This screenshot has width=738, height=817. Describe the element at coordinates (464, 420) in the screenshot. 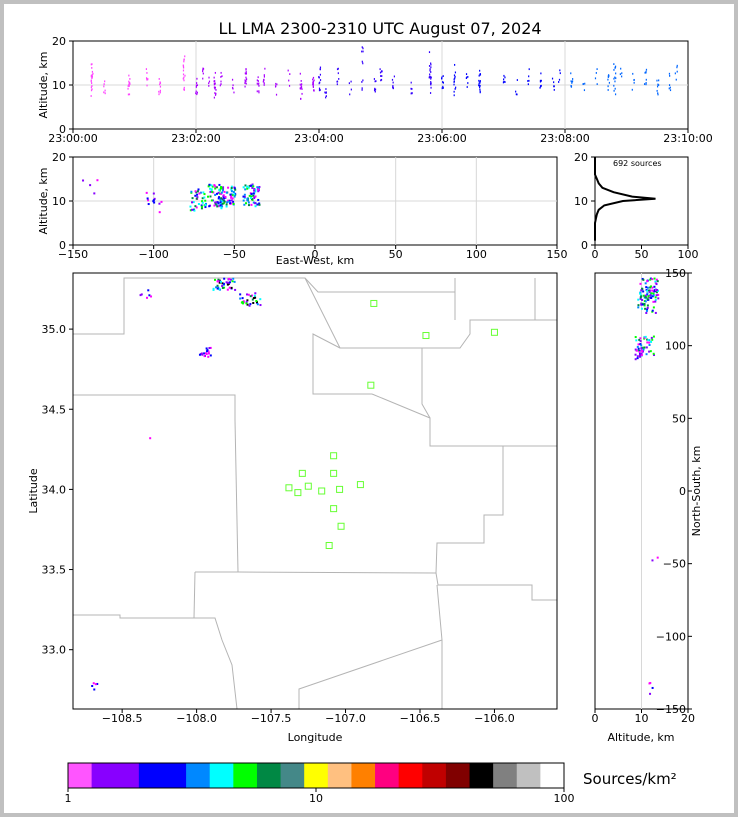

I see `boundary-line` at that location.